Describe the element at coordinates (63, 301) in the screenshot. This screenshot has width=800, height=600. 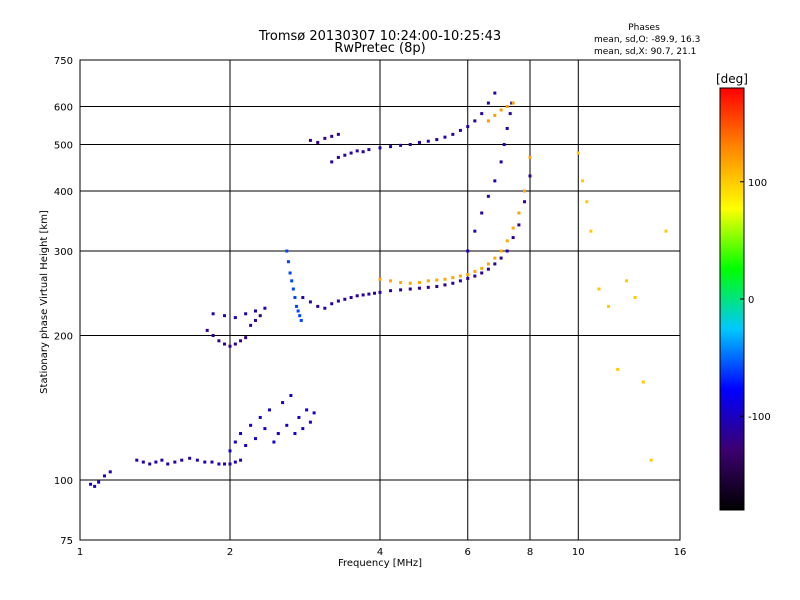
I see `y-axis-ticks: 75 100 200 300 400 500 600 750` at that location.